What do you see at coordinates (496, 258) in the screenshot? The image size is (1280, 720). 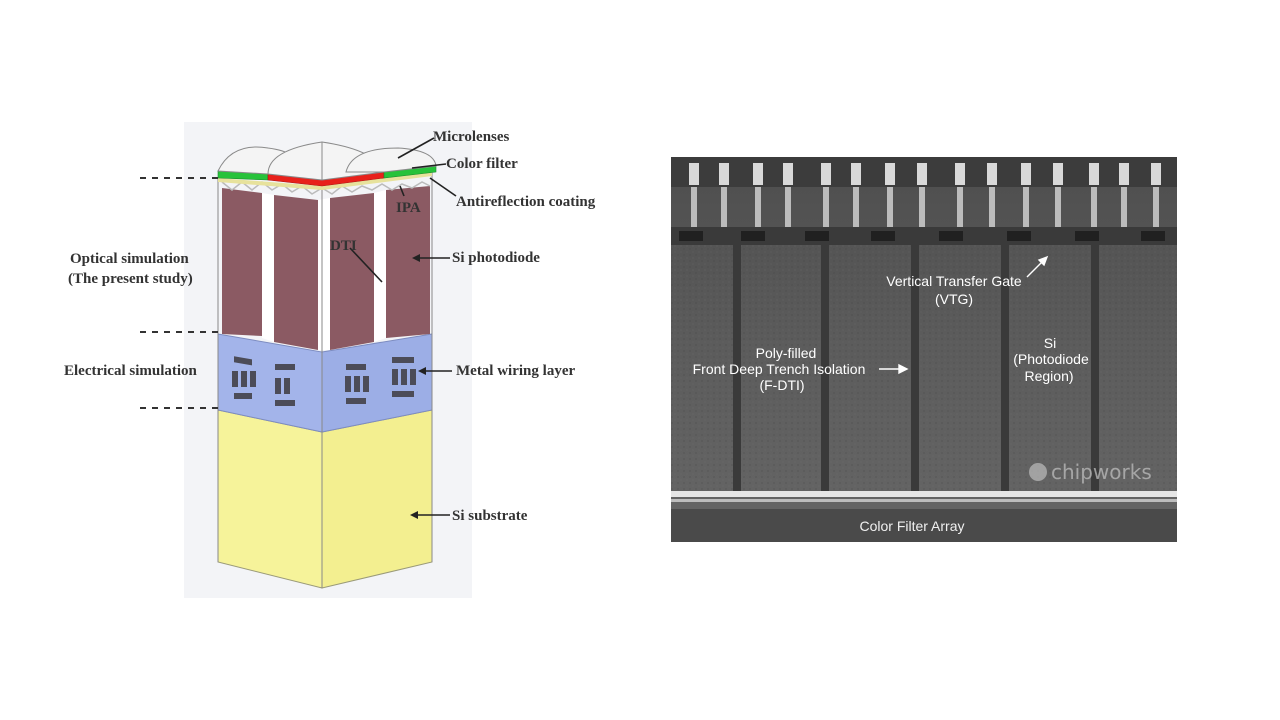 I see `label-si-photodiode: Si photodiode` at bounding box center [496, 258].